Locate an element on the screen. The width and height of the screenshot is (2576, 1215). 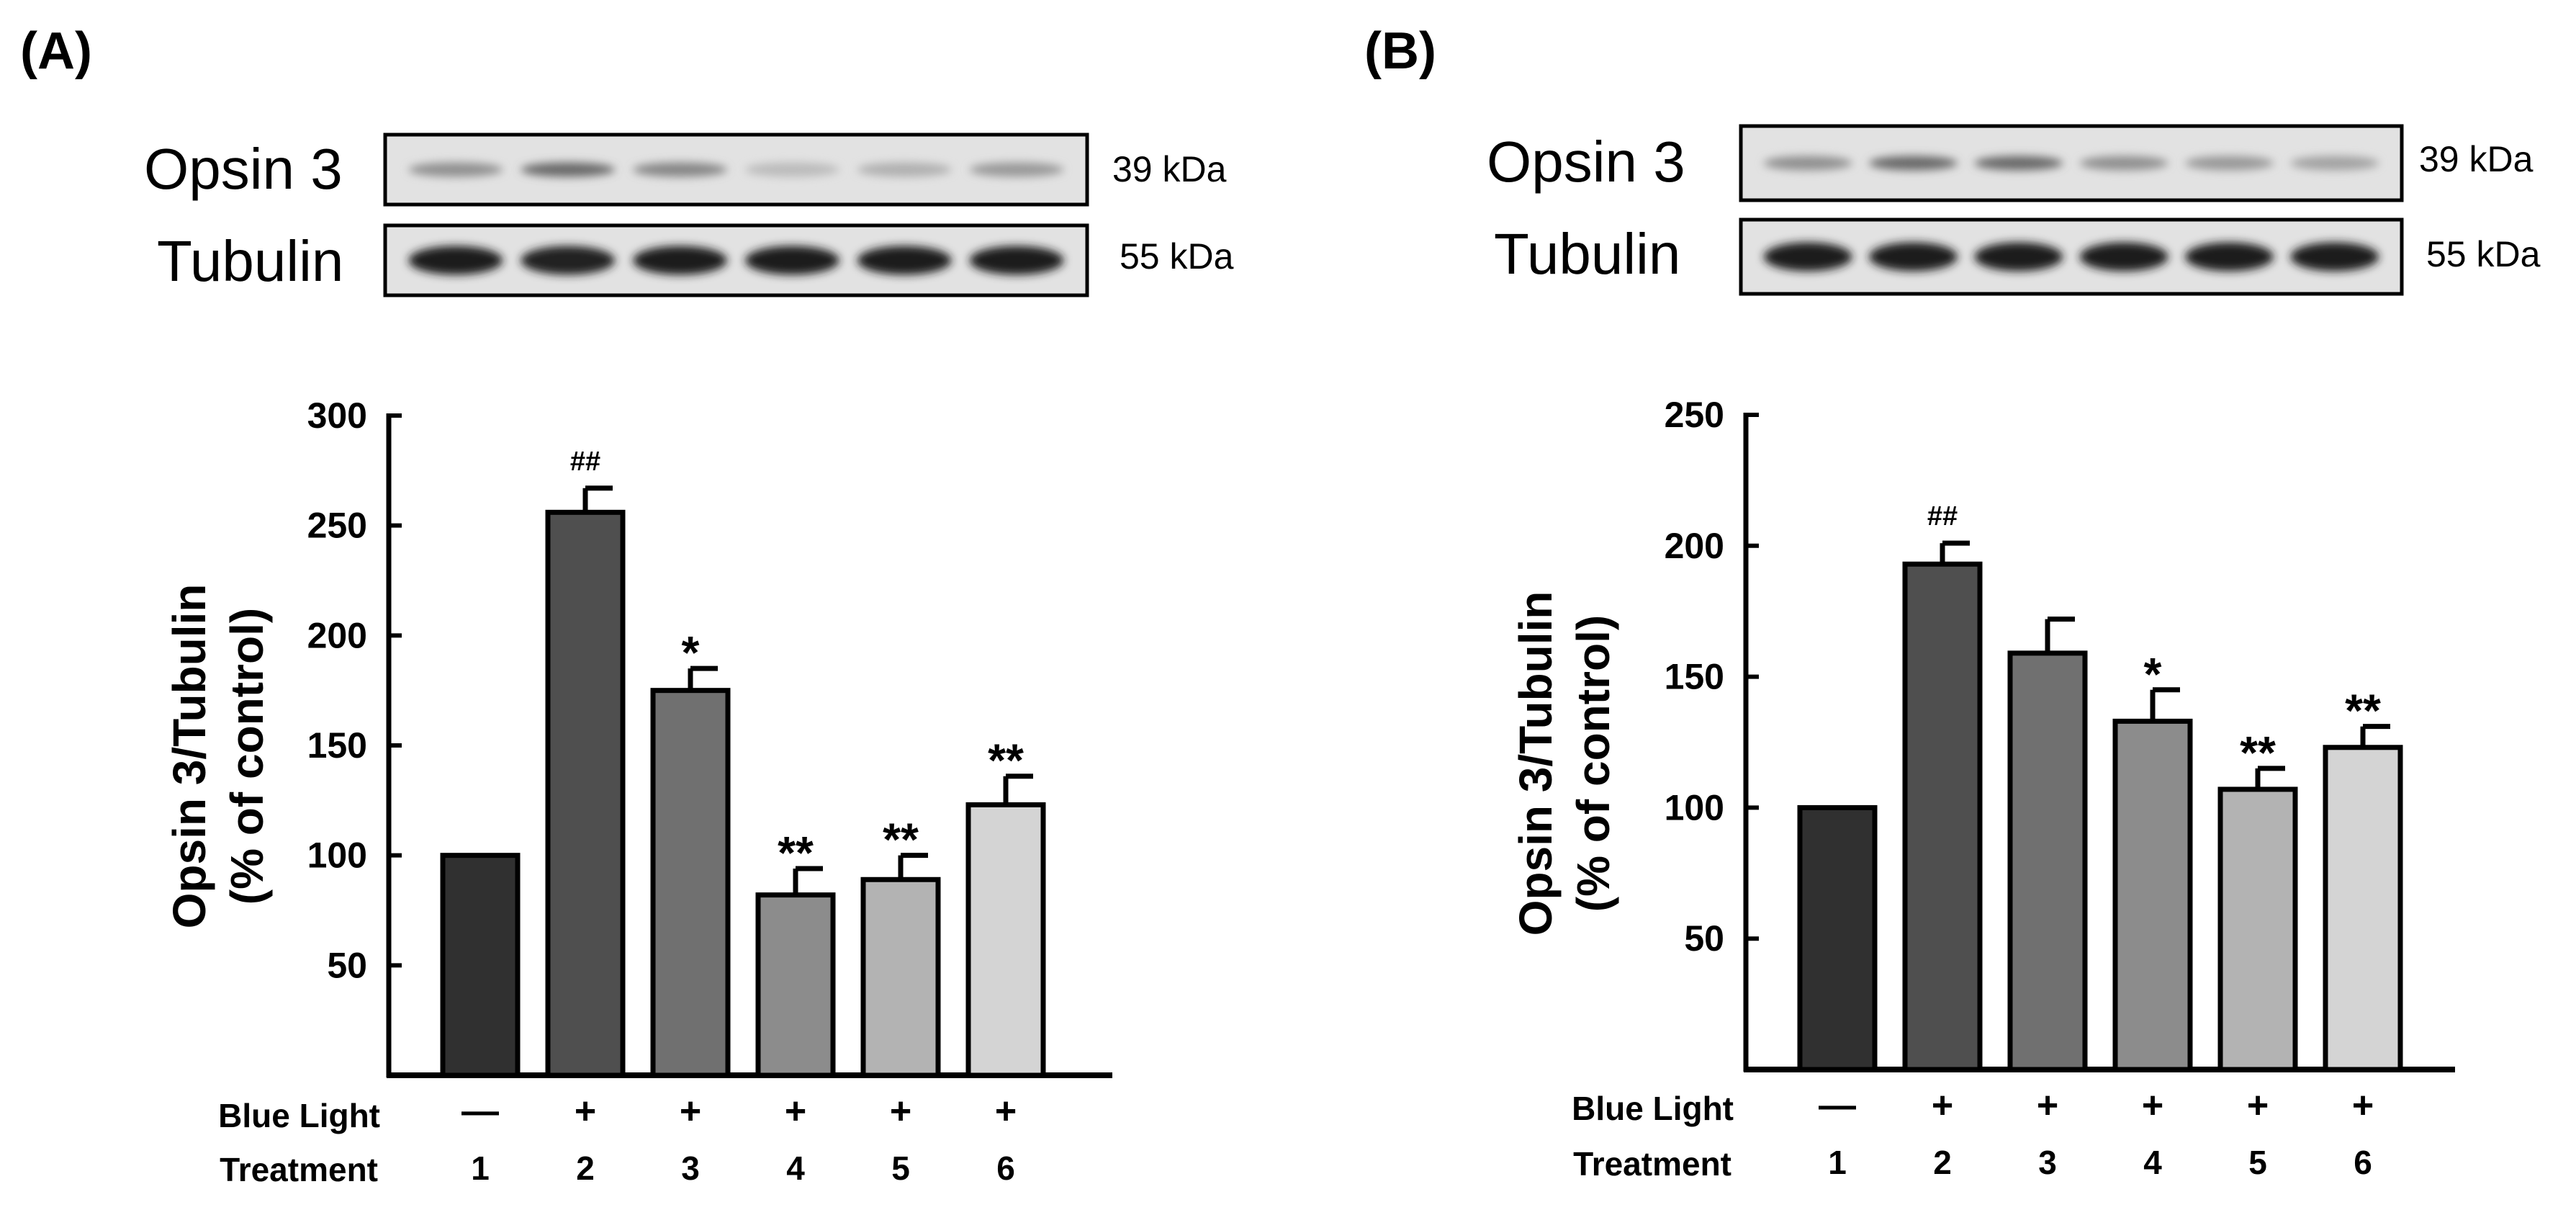
blot-b-tubulin-label: Tubulin is located at coordinates (1587, 254).